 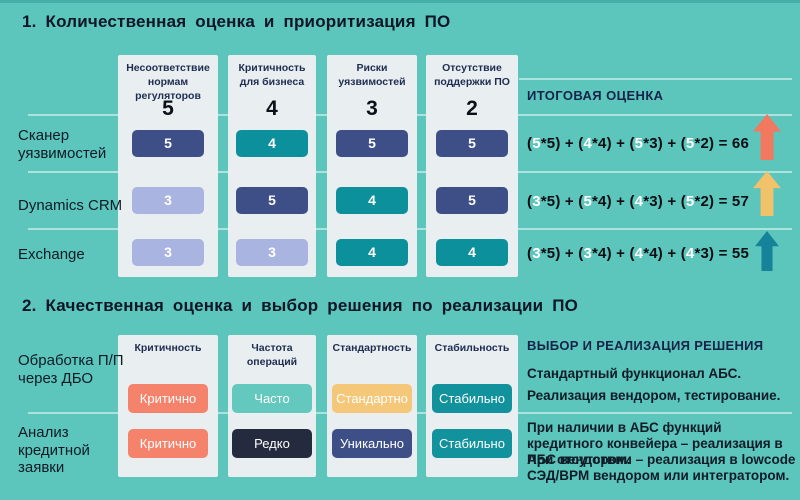 I want to click on criteria-header: Отсутствие поддержки ПО, so click(x=472, y=75).